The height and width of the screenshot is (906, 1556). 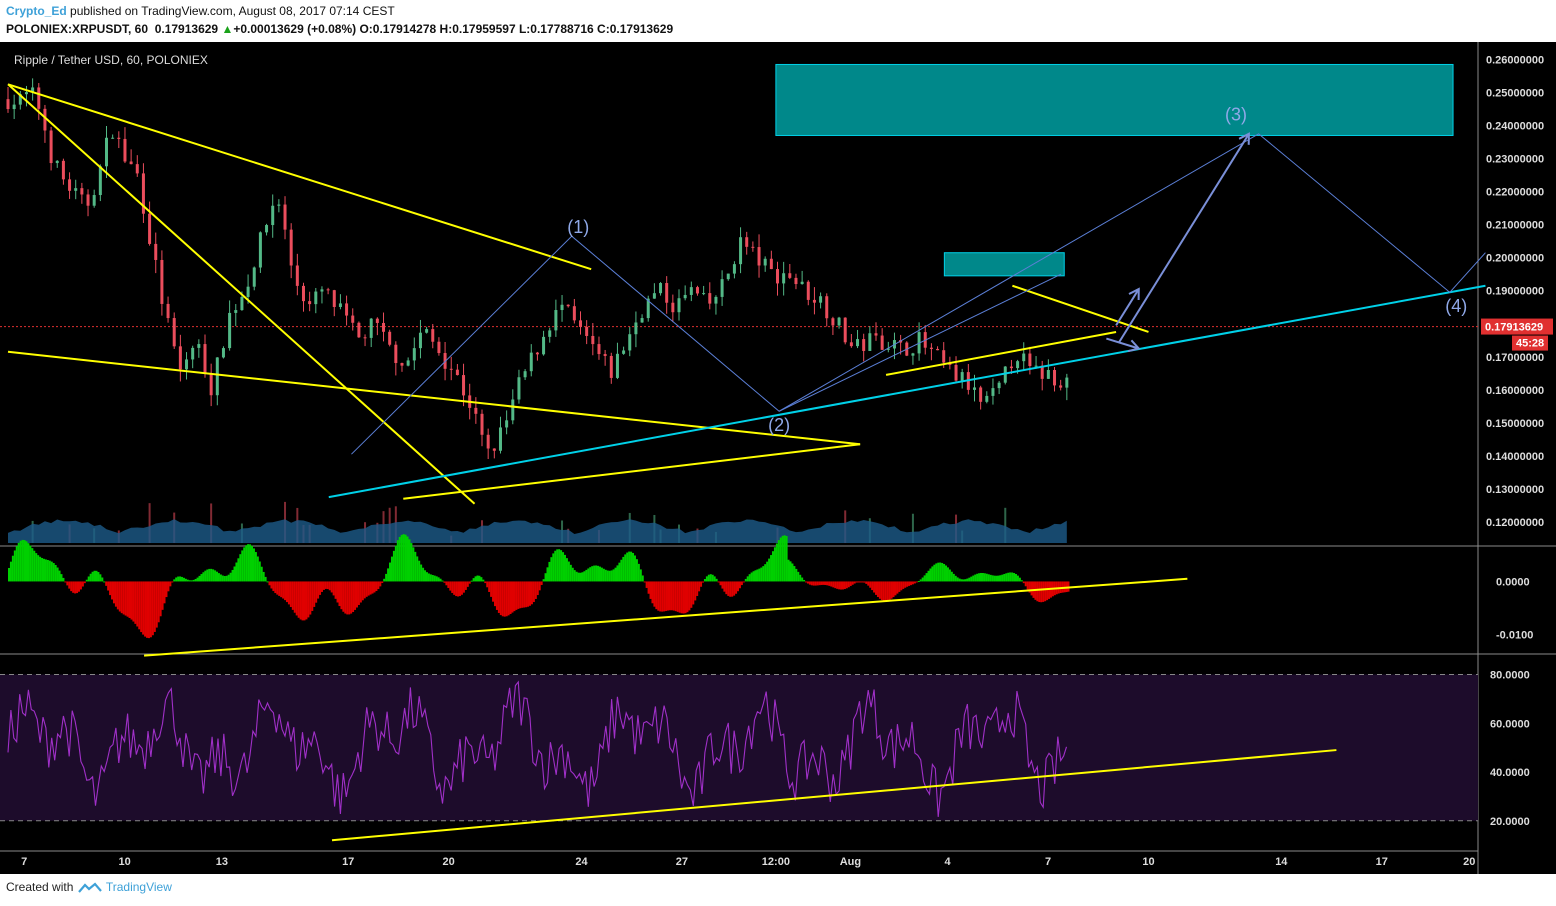 I want to click on tradingview-link: TradingView, so click(x=138, y=887).